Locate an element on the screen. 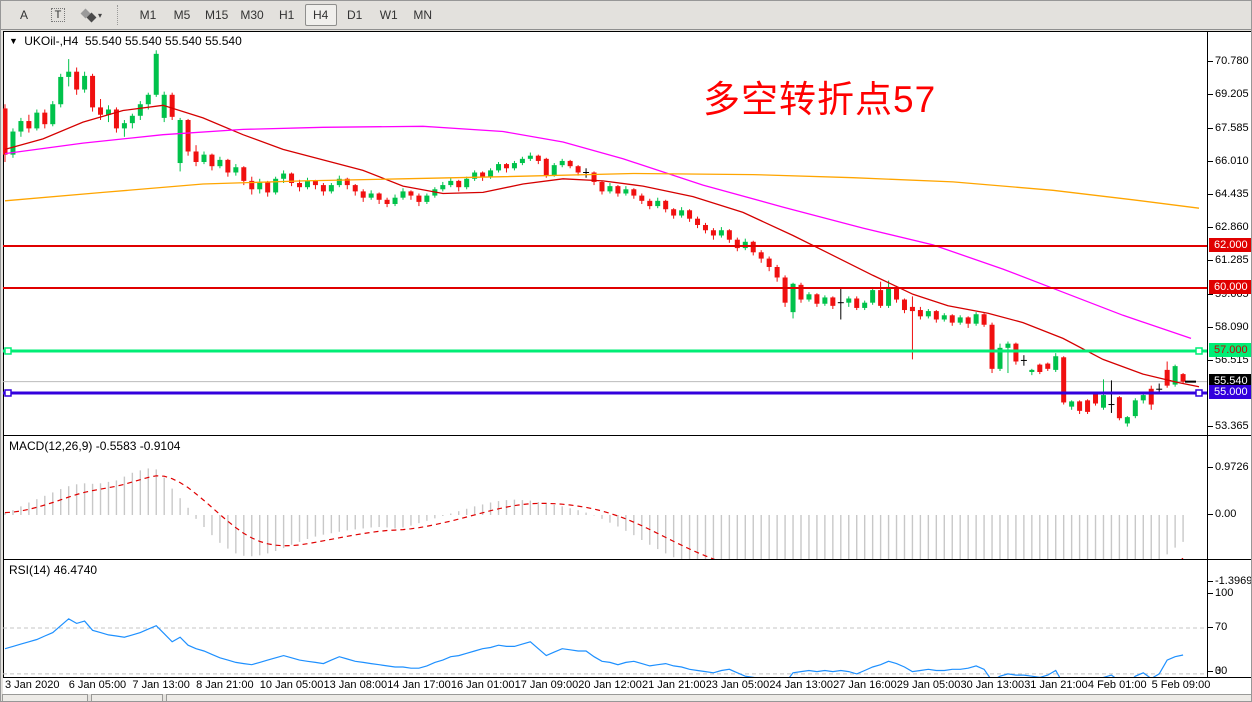 Image resolution: width=1252 pixels, height=702 pixels. timeframe-m15-button: M15 is located at coordinates (217, 15).